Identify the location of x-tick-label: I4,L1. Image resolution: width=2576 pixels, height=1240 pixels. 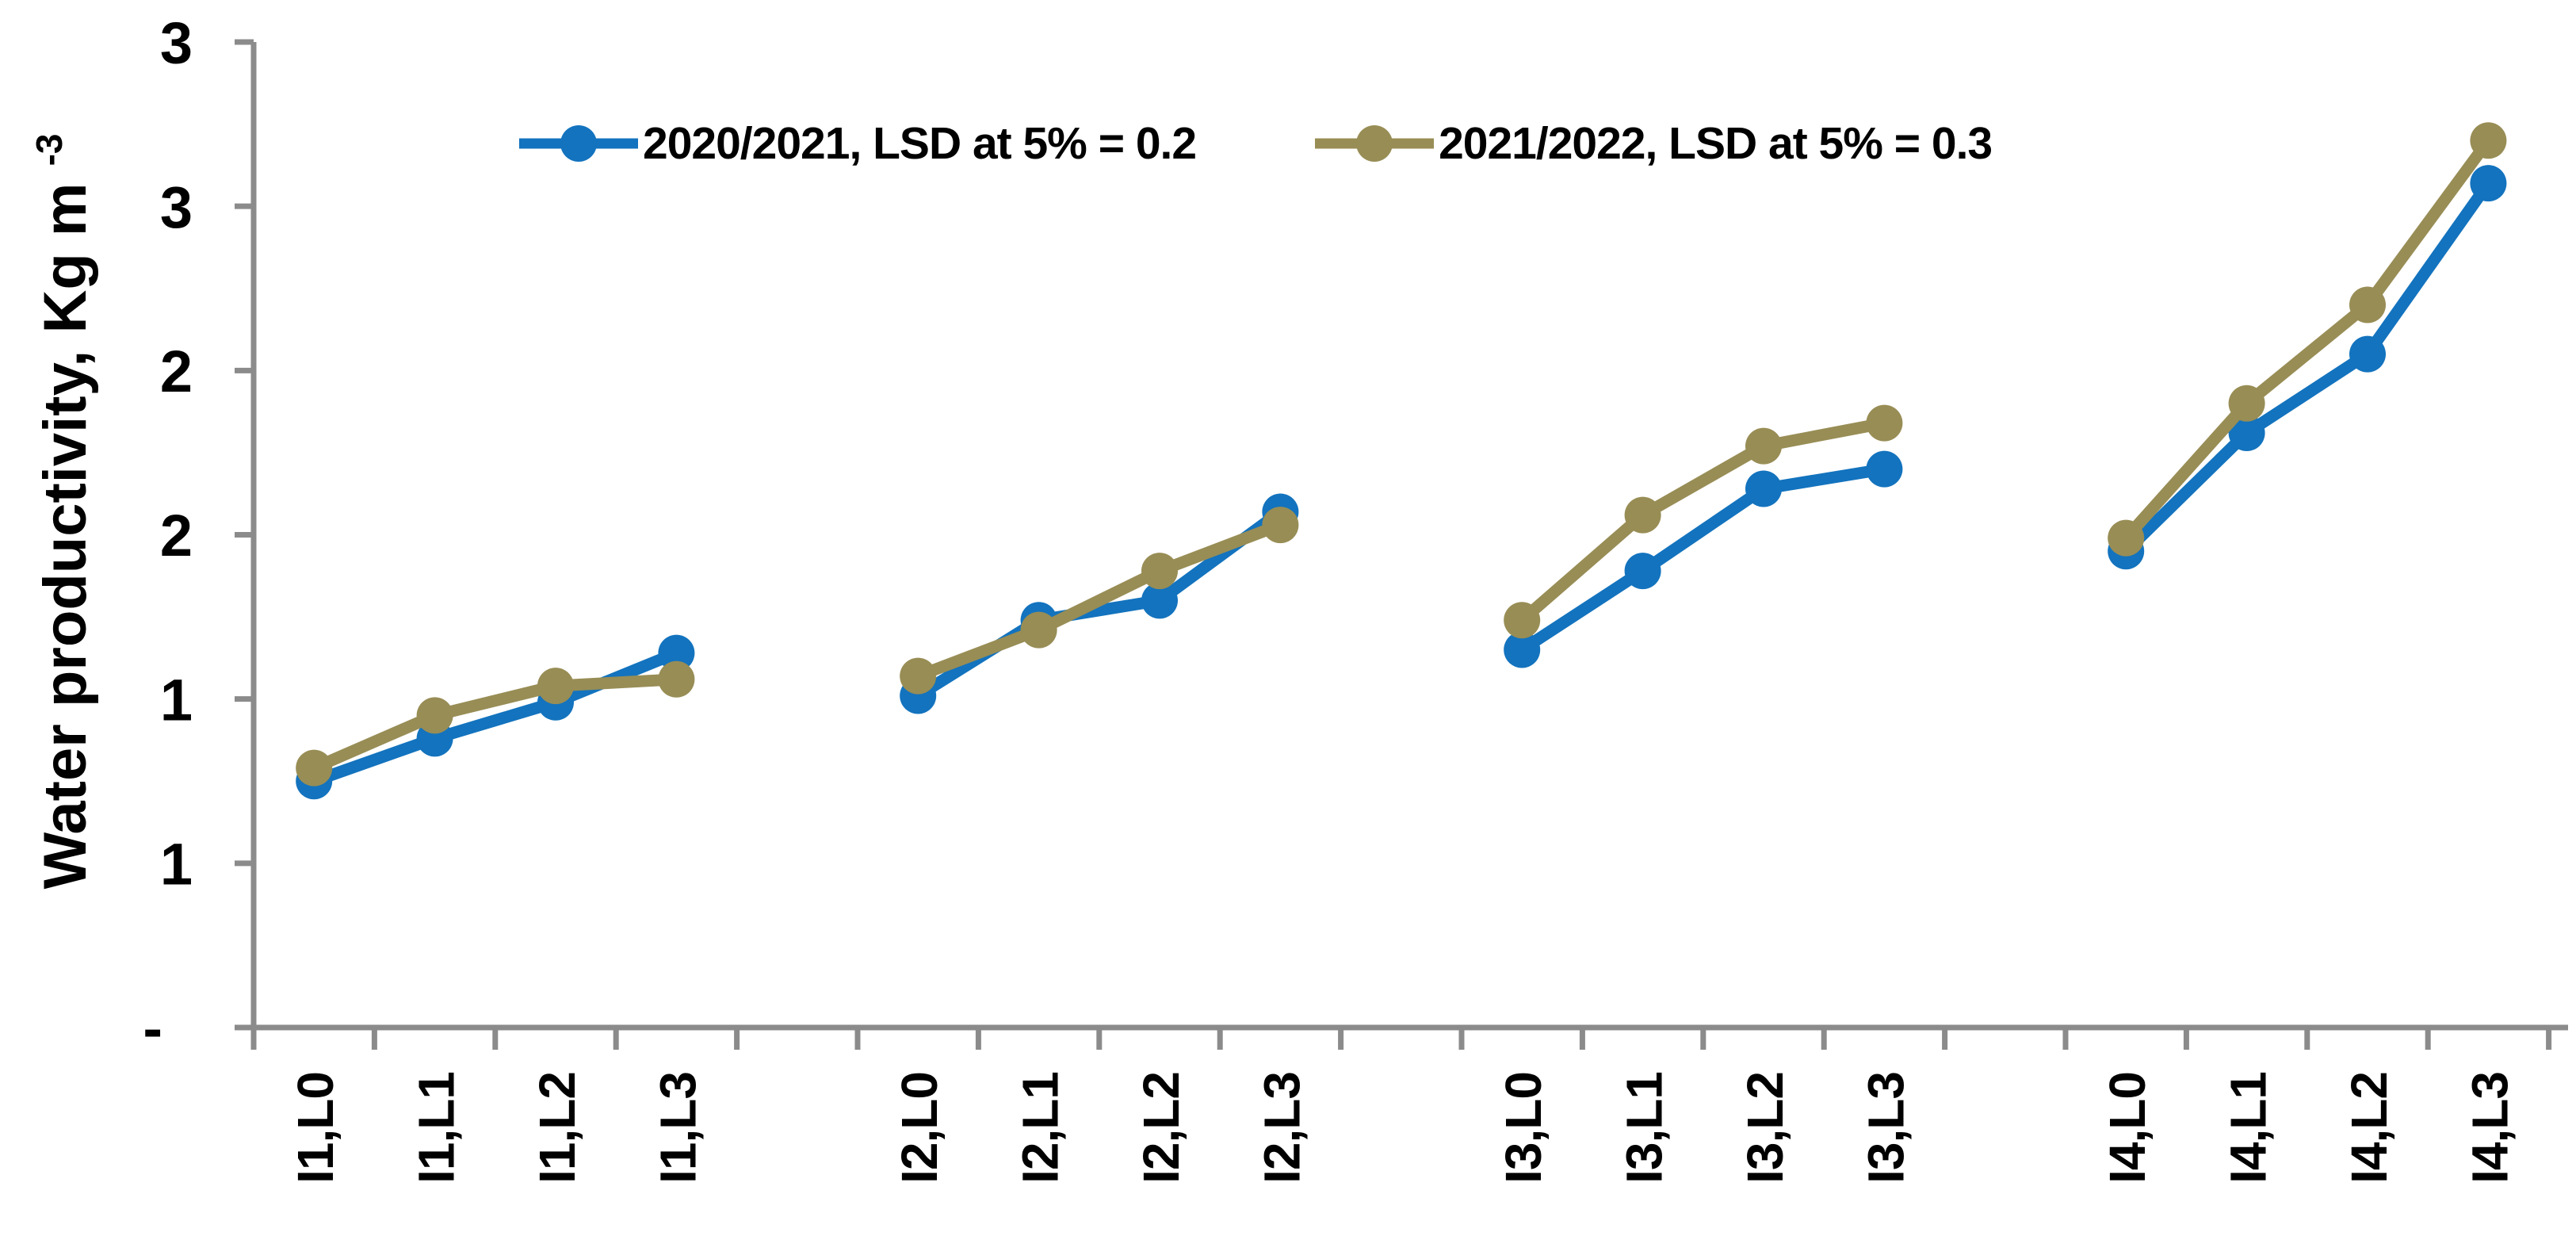
(2248, 1128).